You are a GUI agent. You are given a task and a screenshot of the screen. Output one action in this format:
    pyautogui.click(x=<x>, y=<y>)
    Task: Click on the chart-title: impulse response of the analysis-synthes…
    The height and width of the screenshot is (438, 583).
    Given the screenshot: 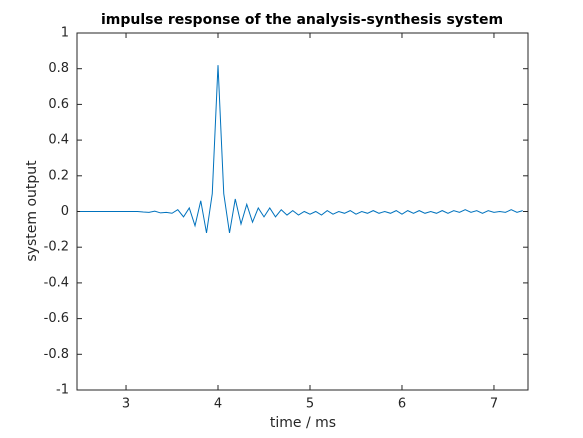 What is the action you would take?
    pyautogui.click(x=302, y=20)
    